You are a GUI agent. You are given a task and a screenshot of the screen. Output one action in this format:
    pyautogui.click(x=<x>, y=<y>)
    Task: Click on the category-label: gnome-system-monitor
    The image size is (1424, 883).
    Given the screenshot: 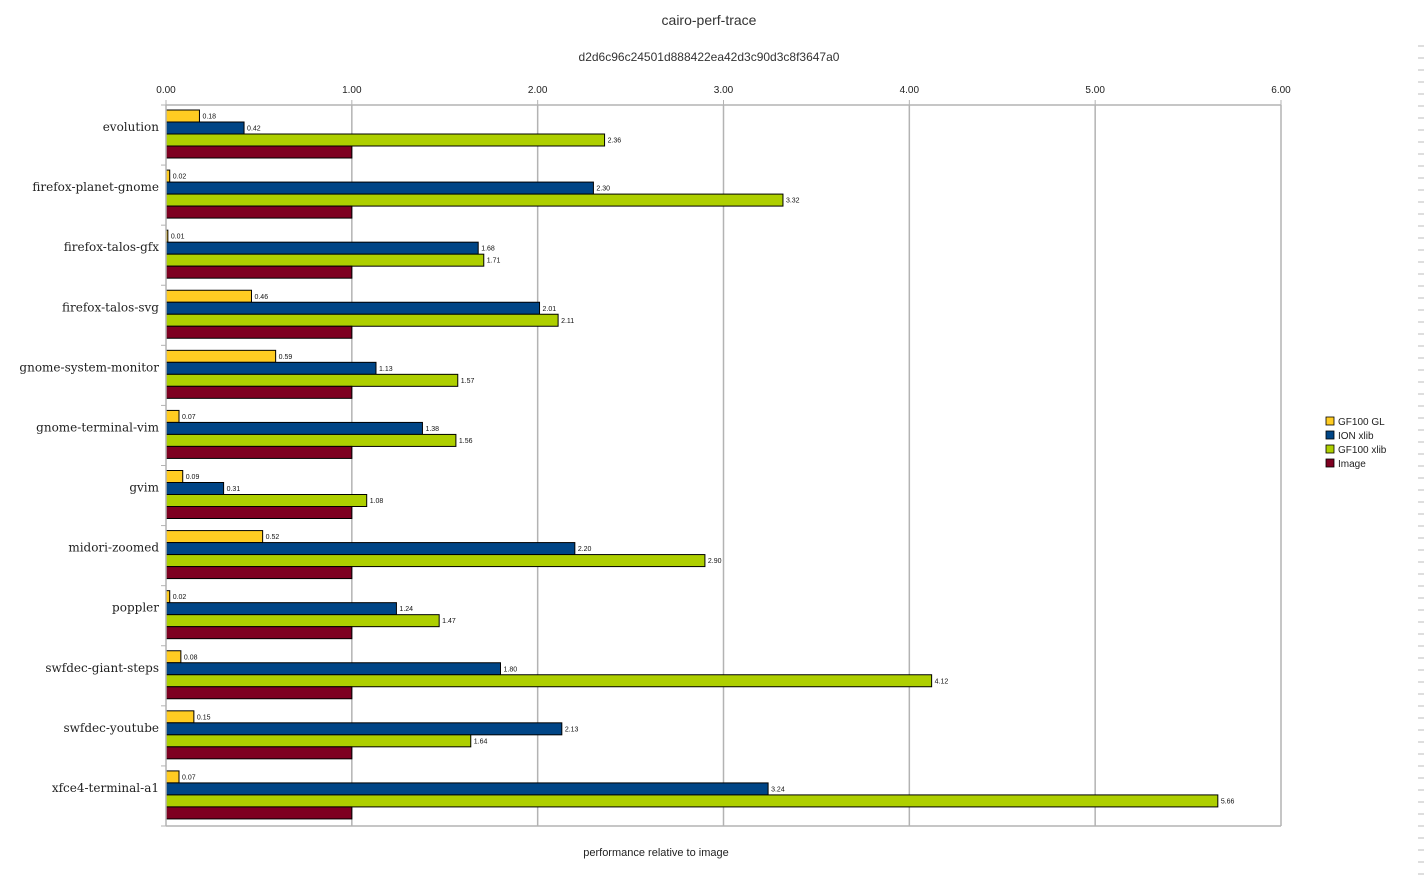 What is the action you would take?
    pyautogui.click(x=89, y=367)
    